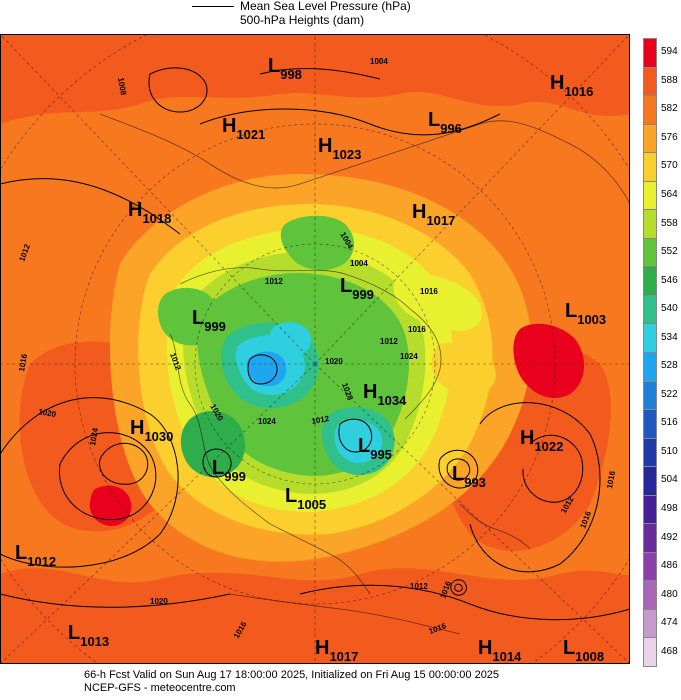  What do you see at coordinates (669, 52) in the screenshot?
I see `colorbar-tick-label: 594` at bounding box center [669, 52].